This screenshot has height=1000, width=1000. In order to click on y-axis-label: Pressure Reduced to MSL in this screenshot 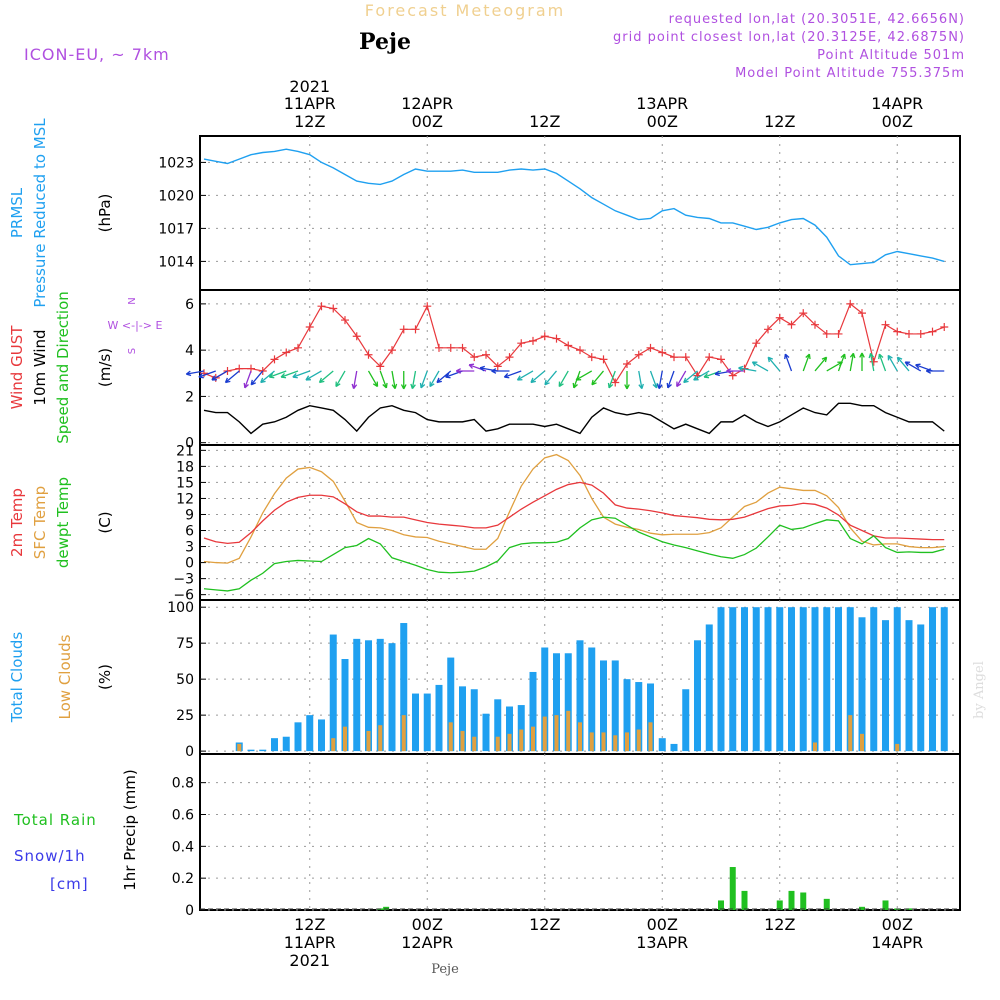, I will do `click(40, 213)`.